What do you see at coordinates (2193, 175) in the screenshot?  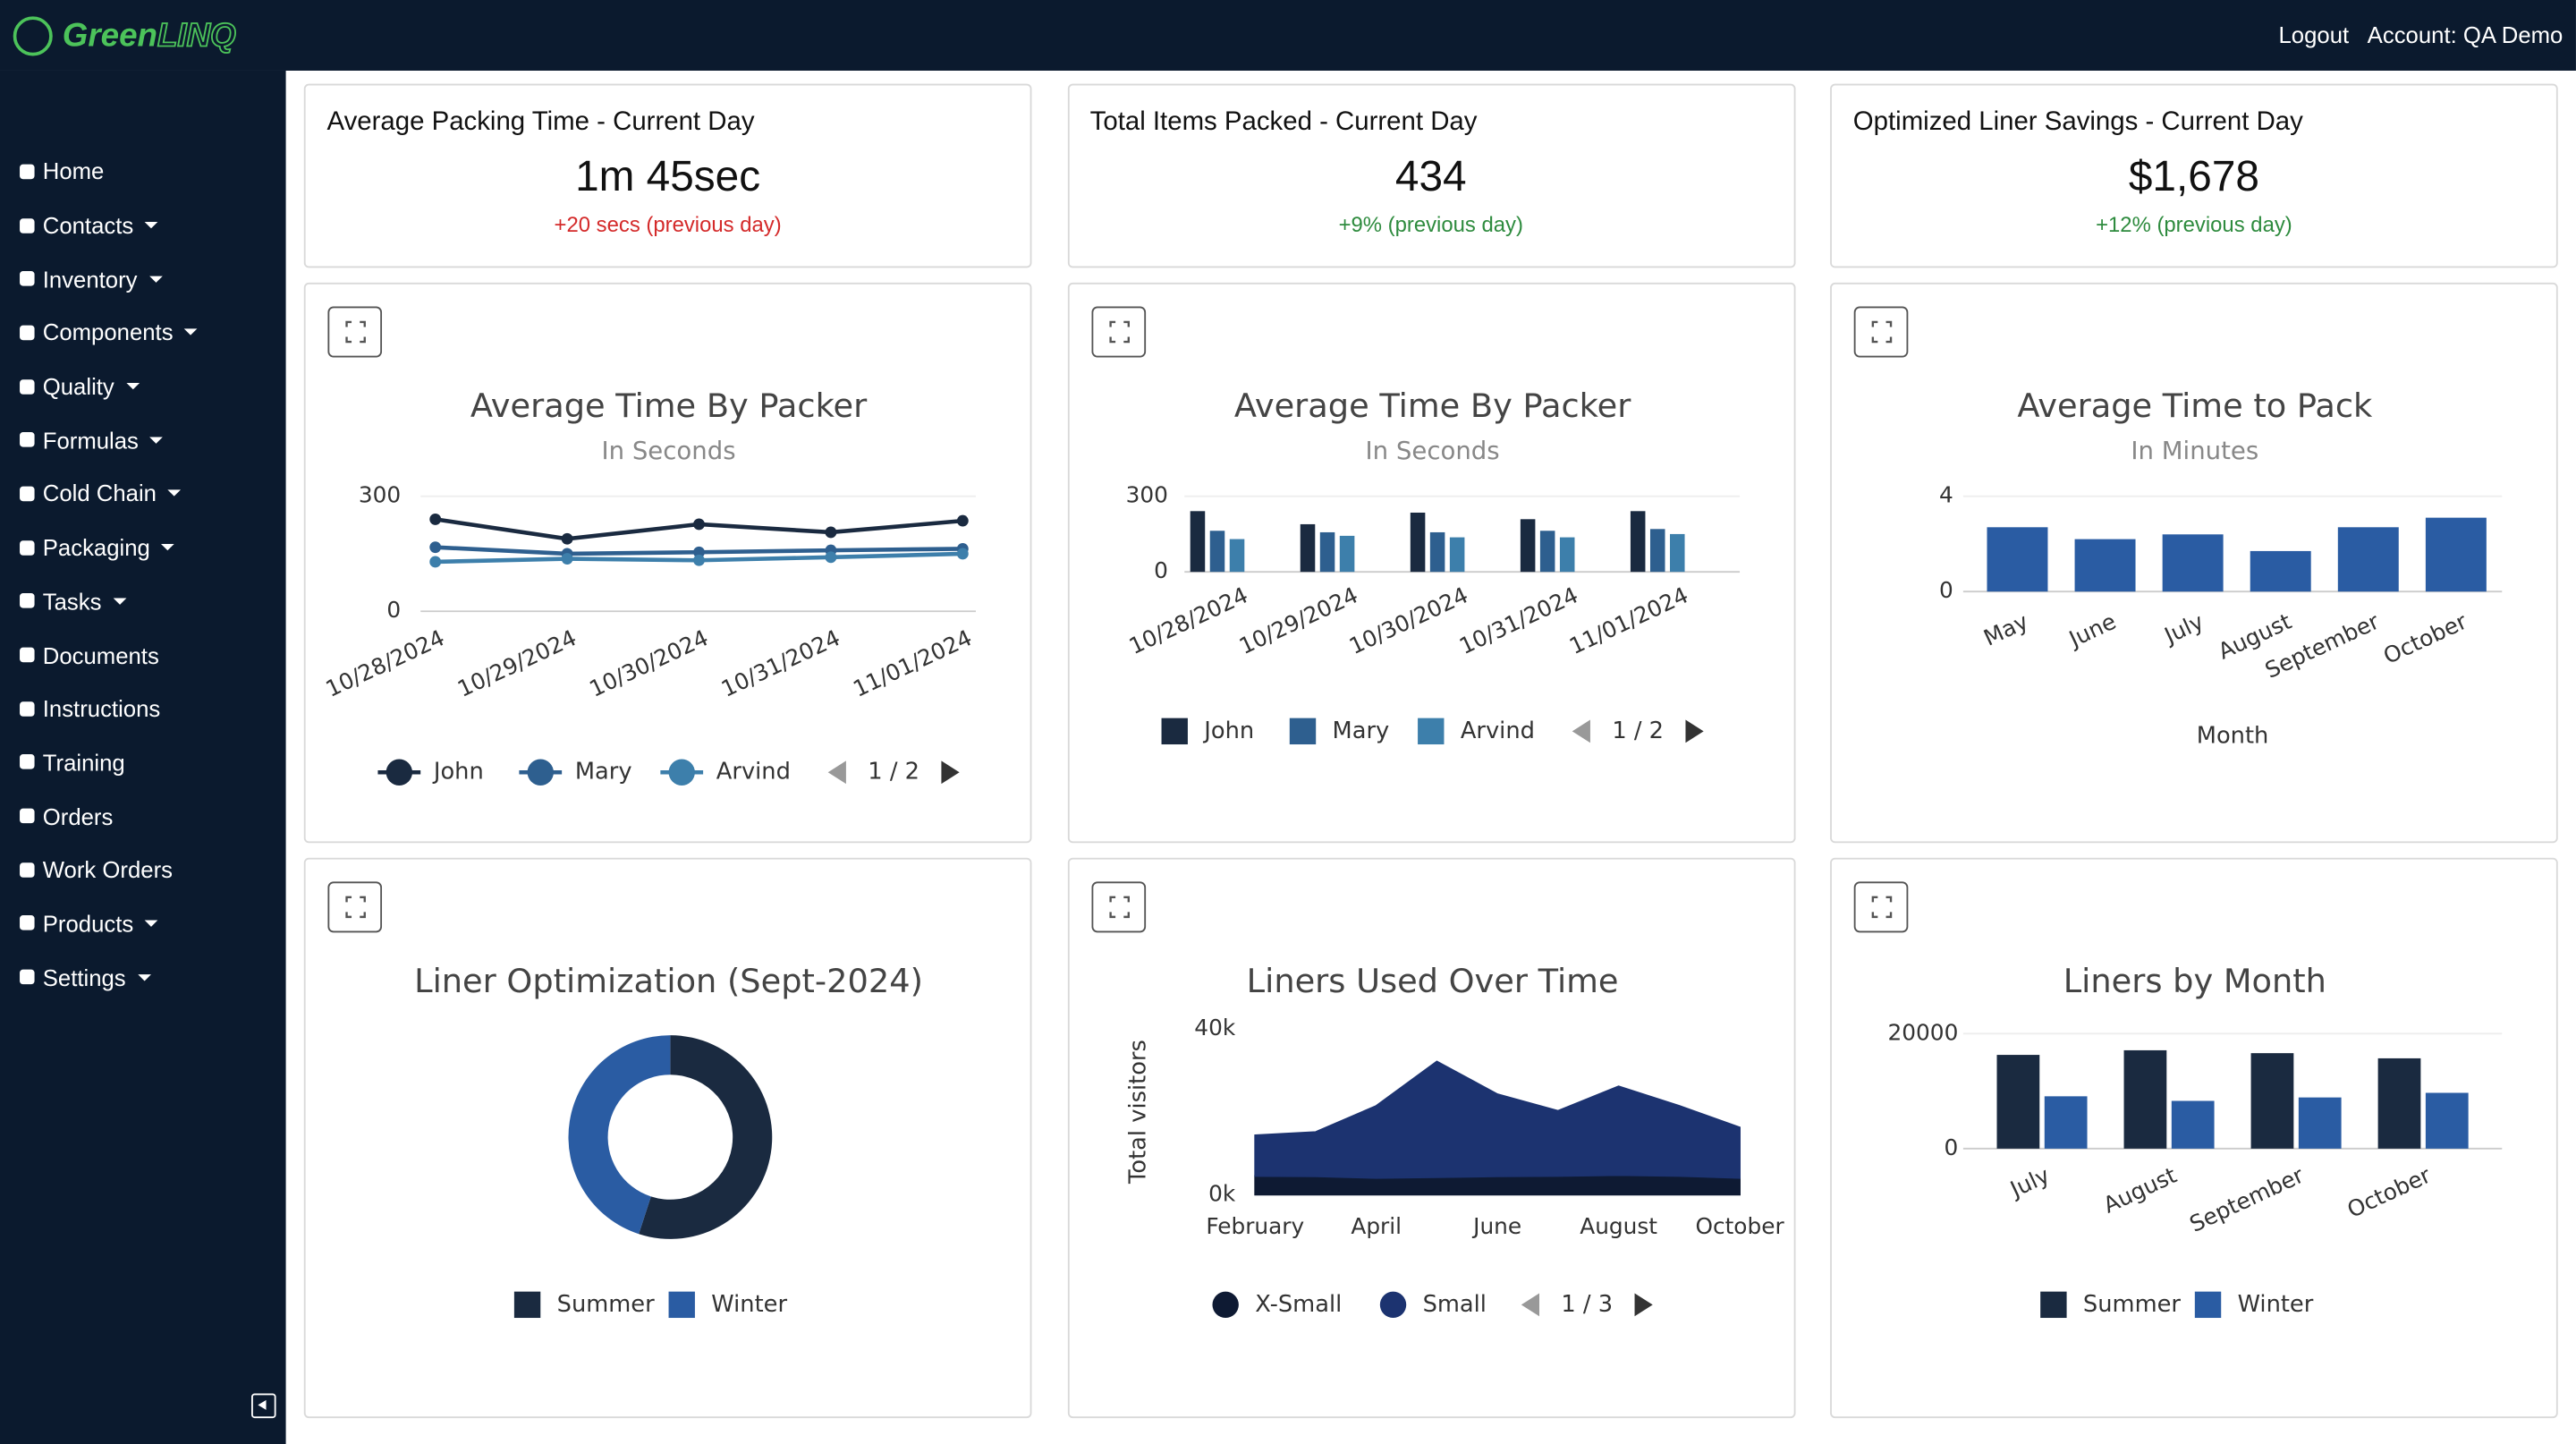 I see `kpi-value: $1,678` at bounding box center [2193, 175].